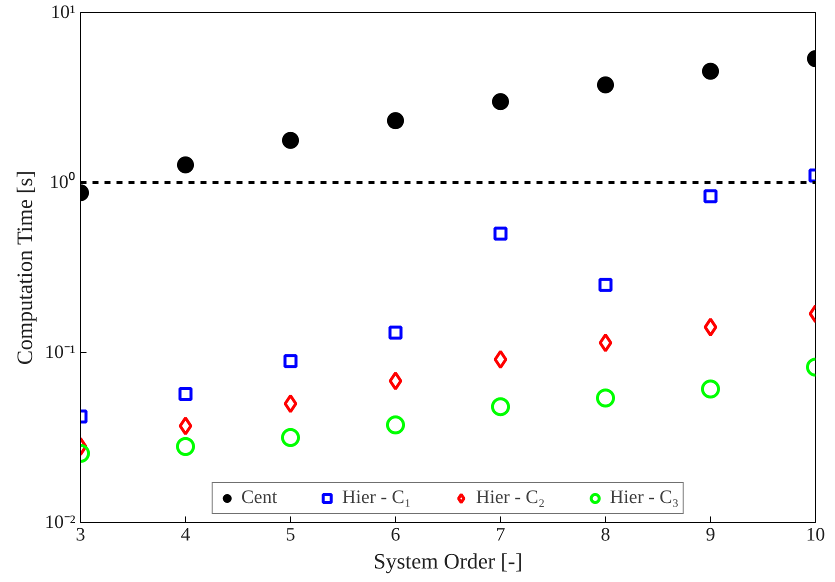 This screenshot has width=835, height=582. Describe the element at coordinates (81, 535) in the screenshot. I see `x-tick-label: 3` at that location.